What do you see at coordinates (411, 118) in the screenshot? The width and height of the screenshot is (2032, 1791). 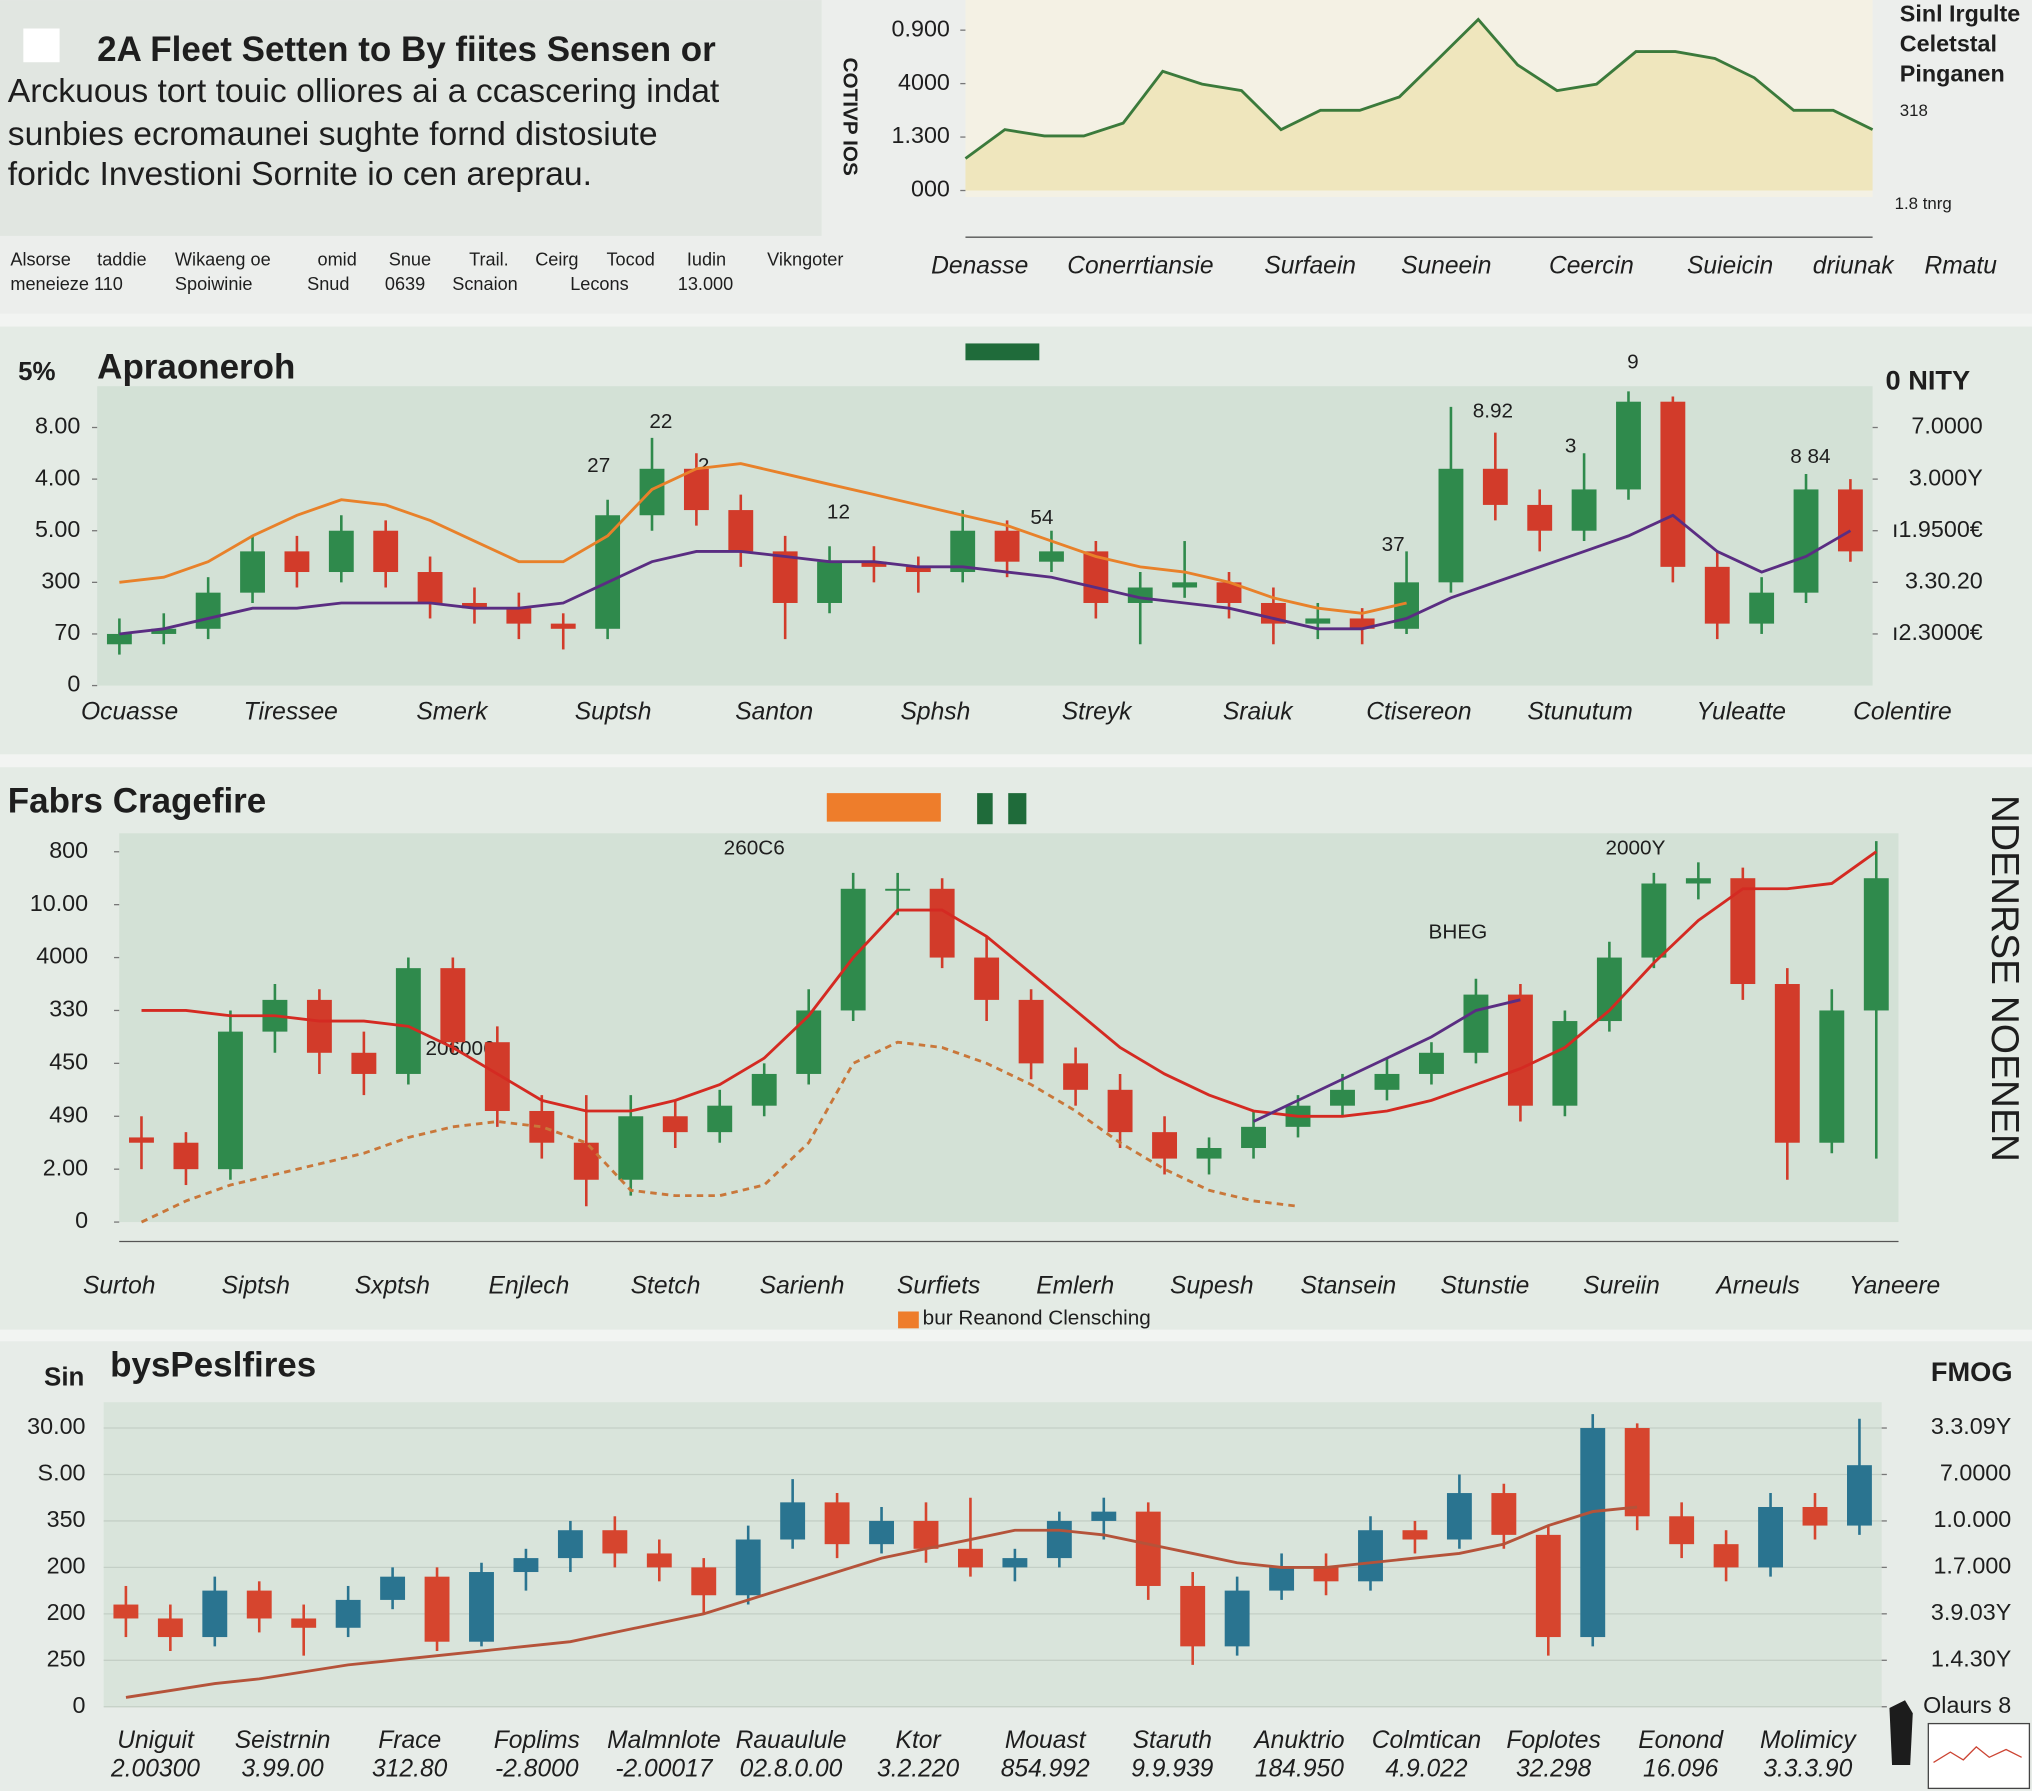 I see `header-text-box` at bounding box center [411, 118].